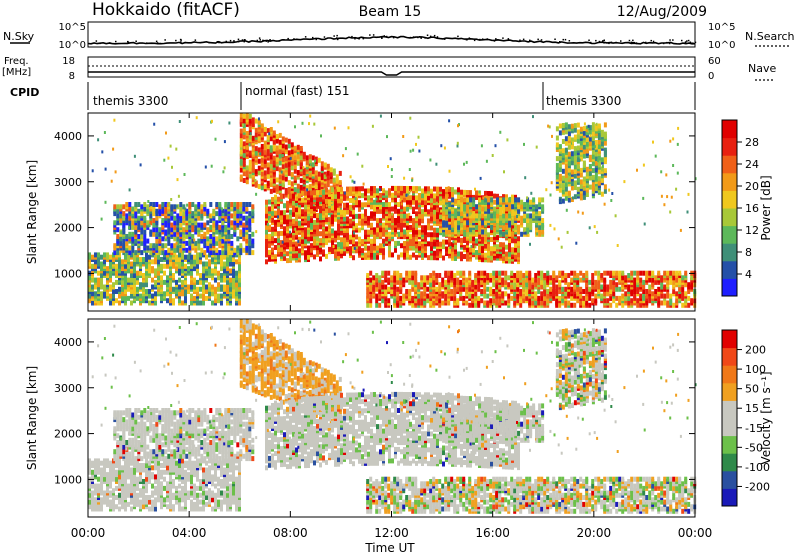 This screenshot has height=554, width=800. I want to click on power-colorbar: 4 8 12 16 20 24 28 Power [dB], so click(747, 208).